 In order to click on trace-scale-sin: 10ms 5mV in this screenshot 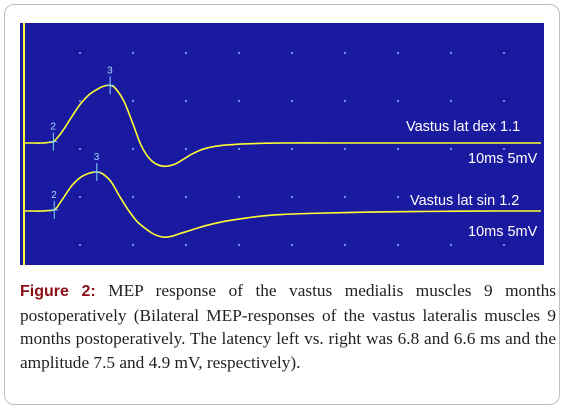, I will do `click(503, 232)`.